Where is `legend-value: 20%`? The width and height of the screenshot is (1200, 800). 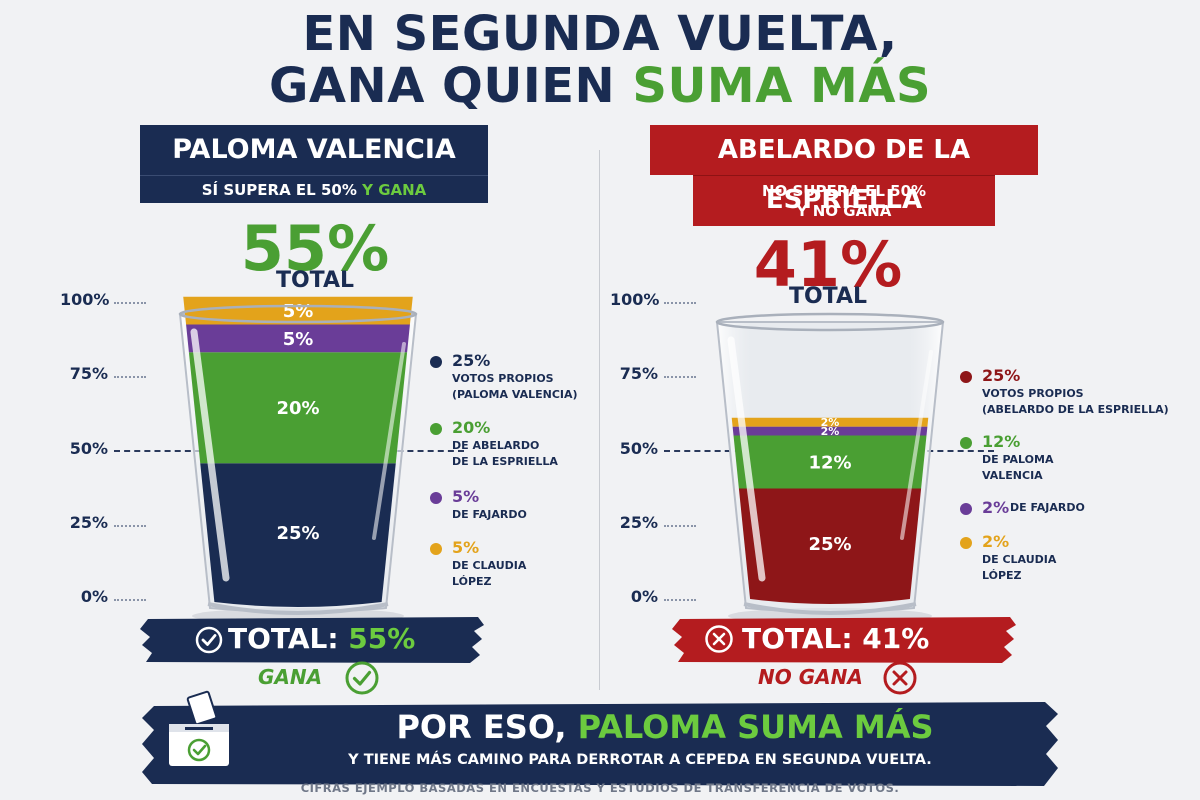 legend-value: 20% is located at coordinates (471, 427).